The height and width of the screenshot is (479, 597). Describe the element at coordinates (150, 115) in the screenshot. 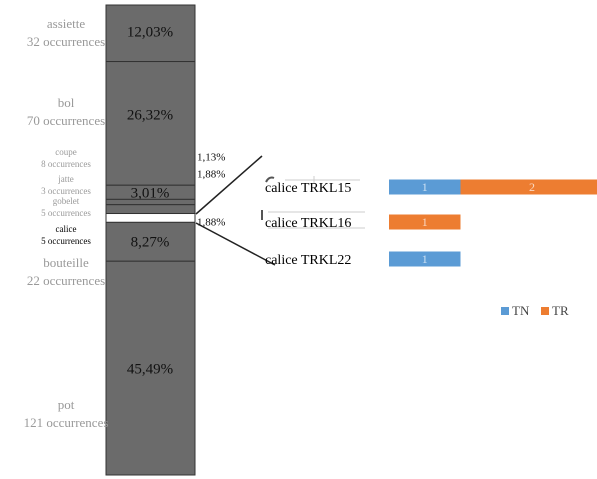

I see `value-label: 26,32%` at that location.